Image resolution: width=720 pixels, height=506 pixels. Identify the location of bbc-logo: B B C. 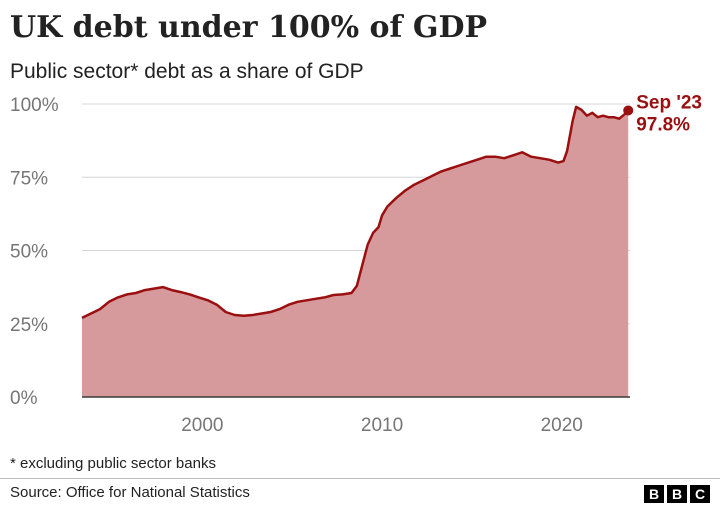
(677, 494).